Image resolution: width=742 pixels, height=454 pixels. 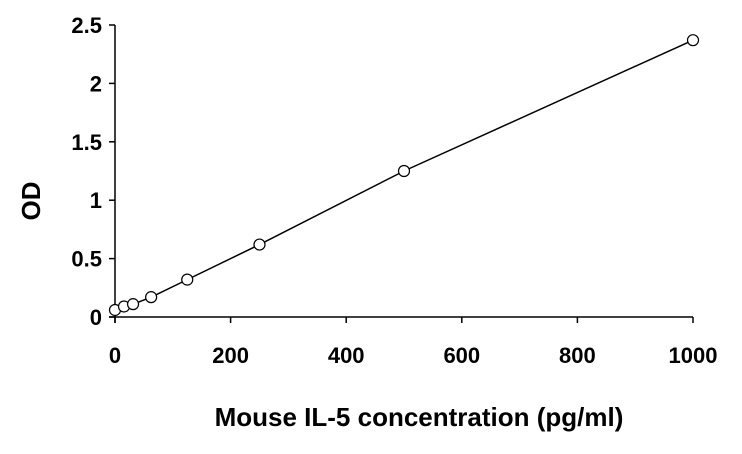 I want to click on y-tick-label: 2, so click(x=96, y=83).